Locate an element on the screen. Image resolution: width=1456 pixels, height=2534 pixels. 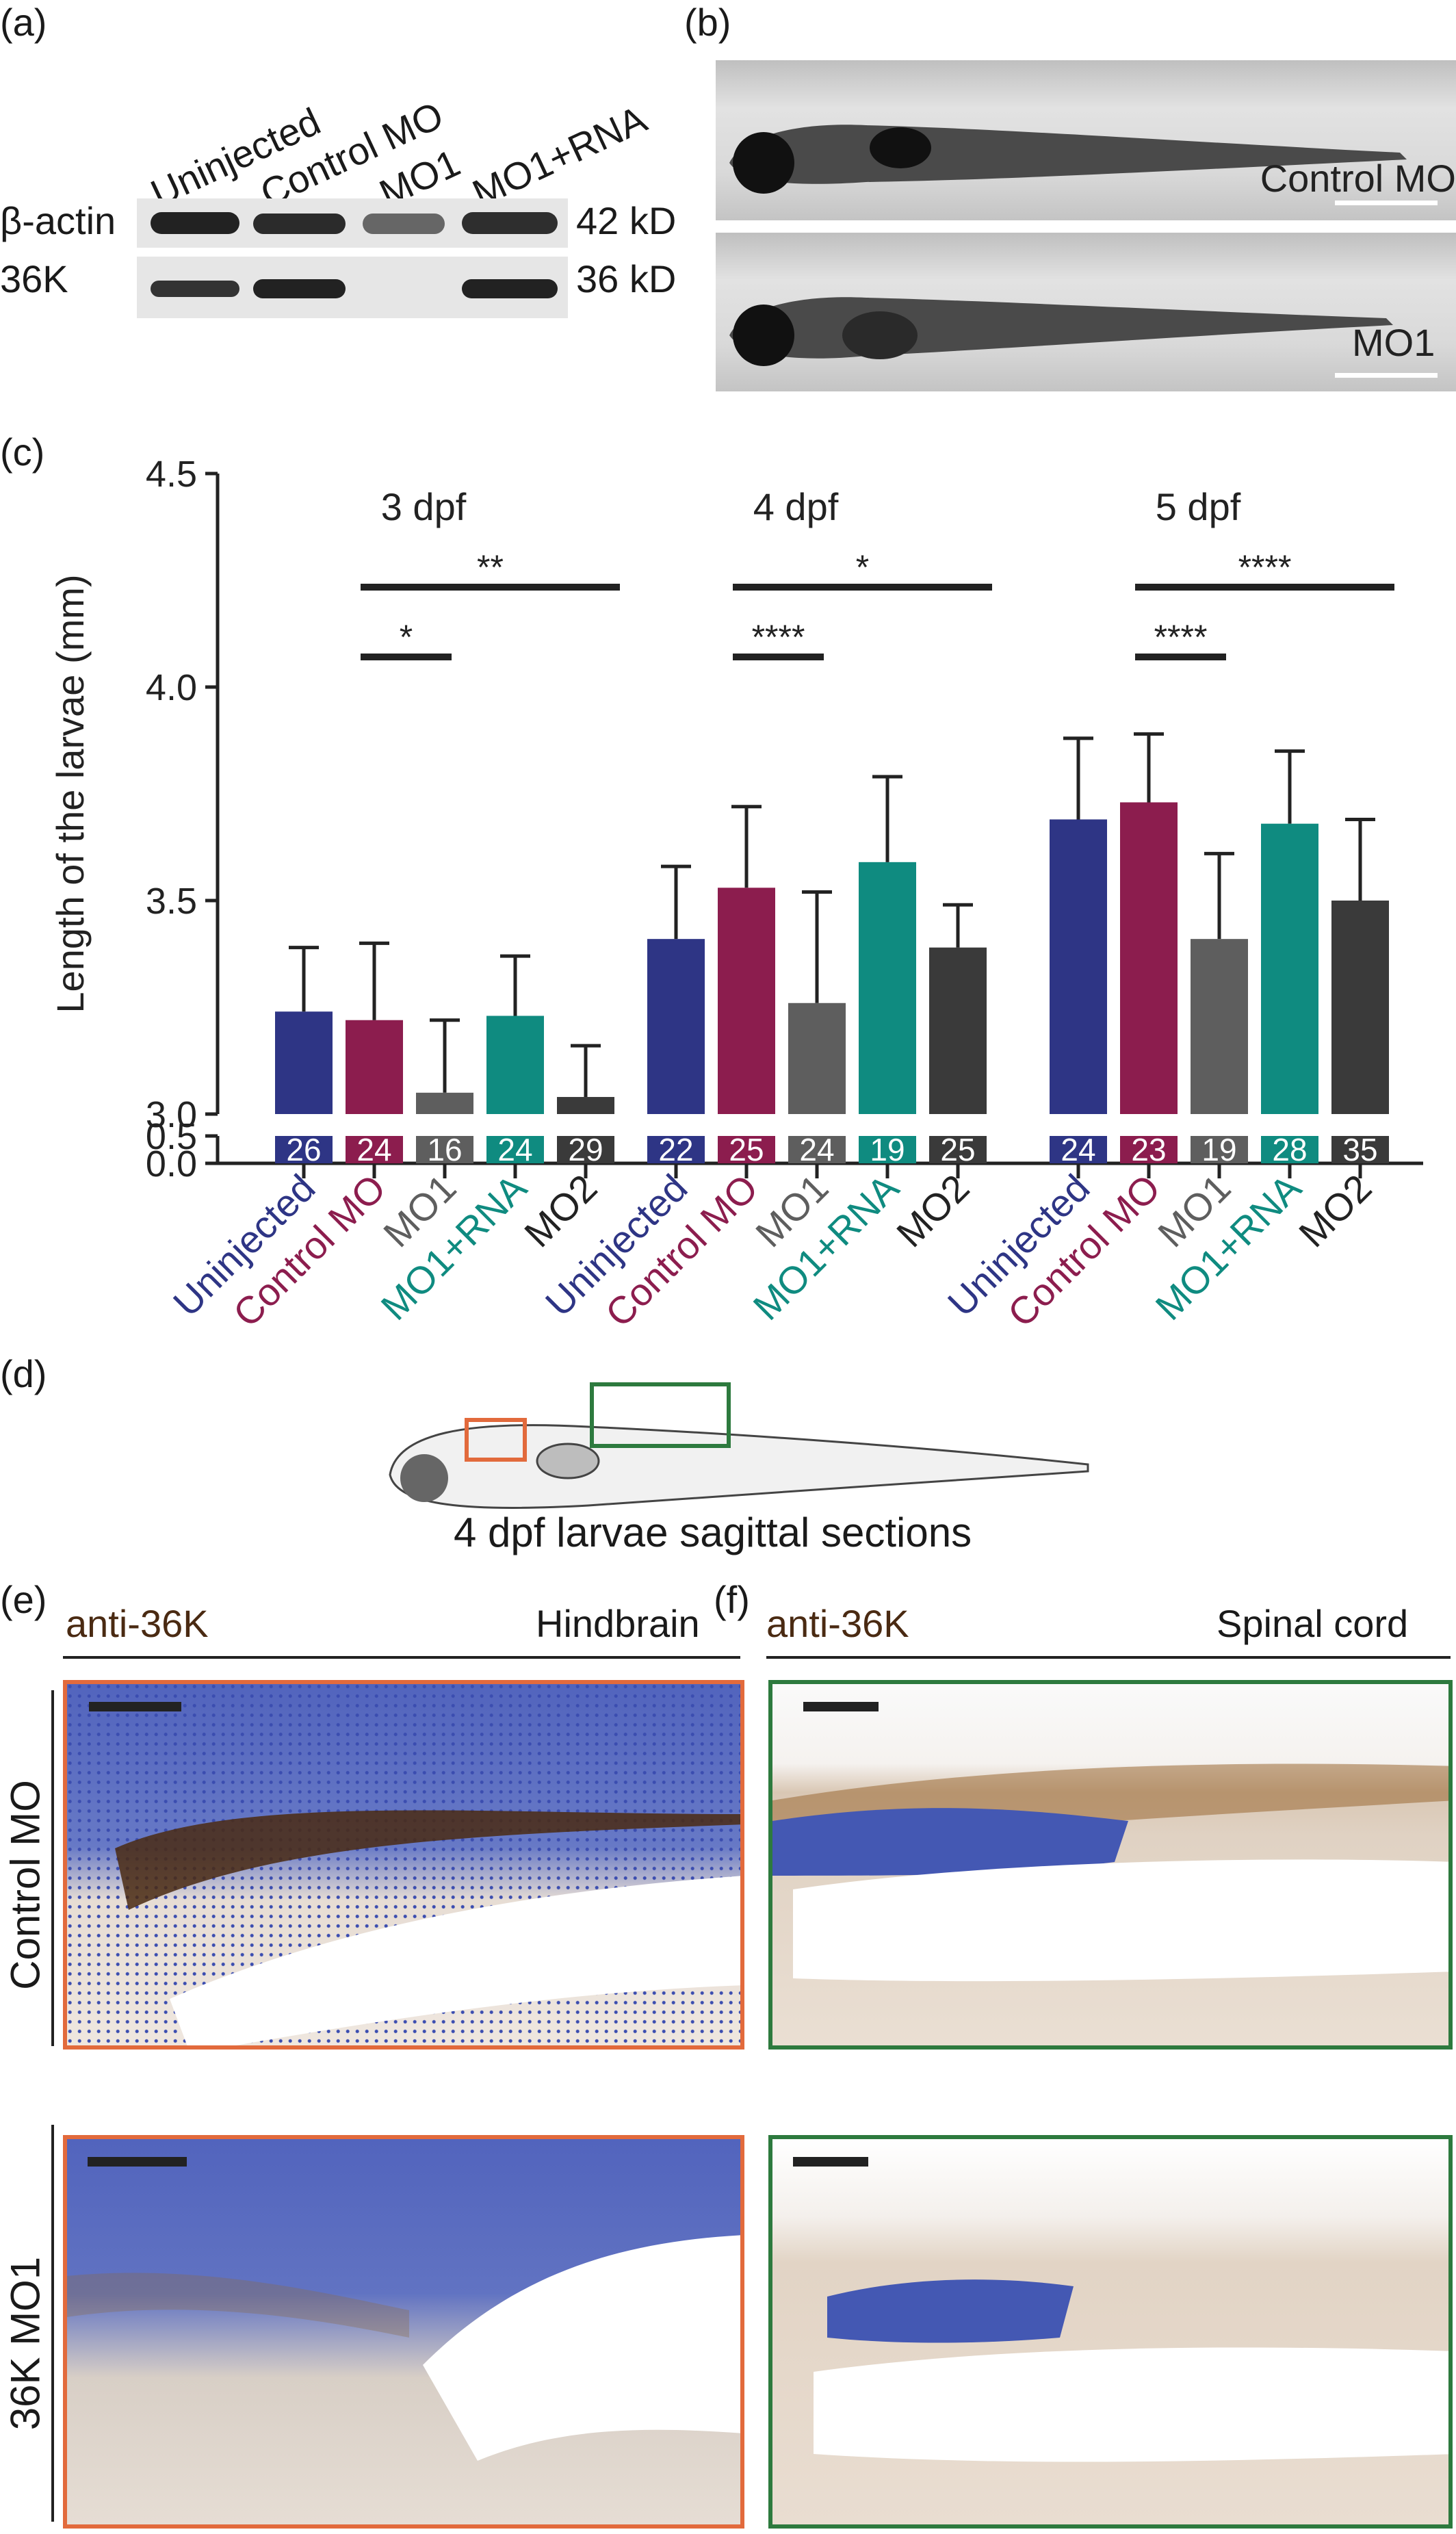
row-label-control-mo: Control MO is located at coordinates (25, 1885).